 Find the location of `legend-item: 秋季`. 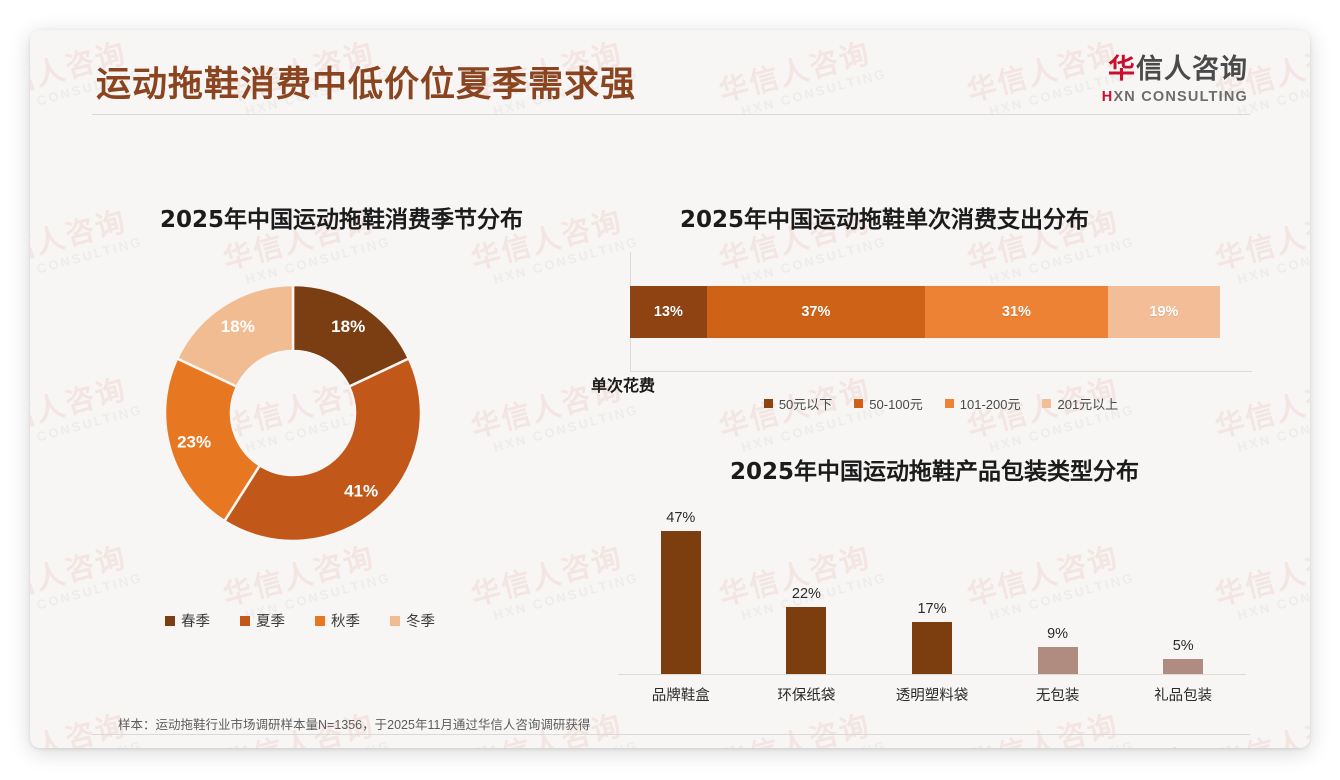

legend-item: 秋季 is located at coordinates (337, 620).